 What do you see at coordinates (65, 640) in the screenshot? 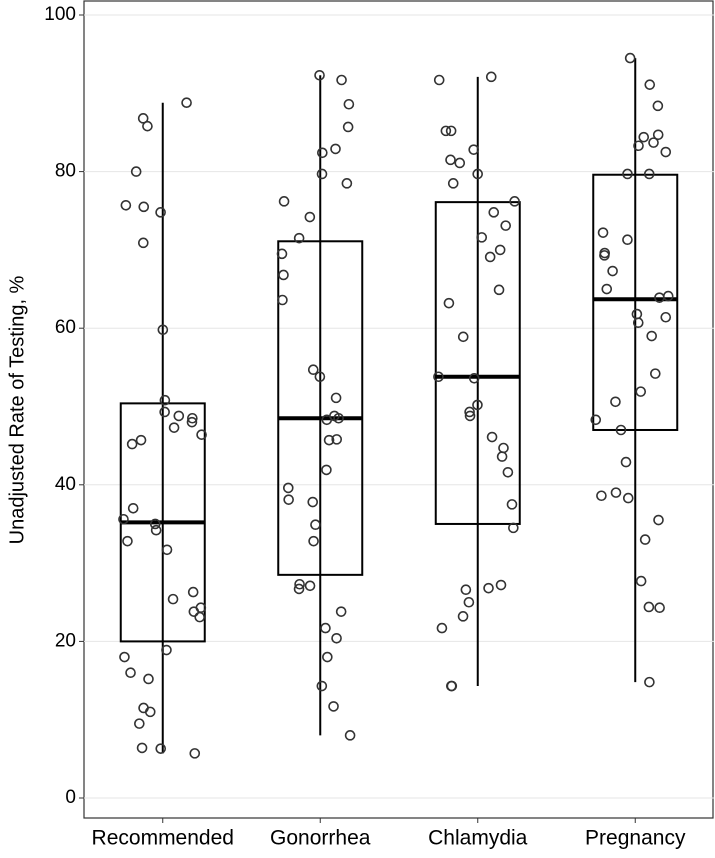
I see `y-tick-label: 20` at bounding box center [65, 640].